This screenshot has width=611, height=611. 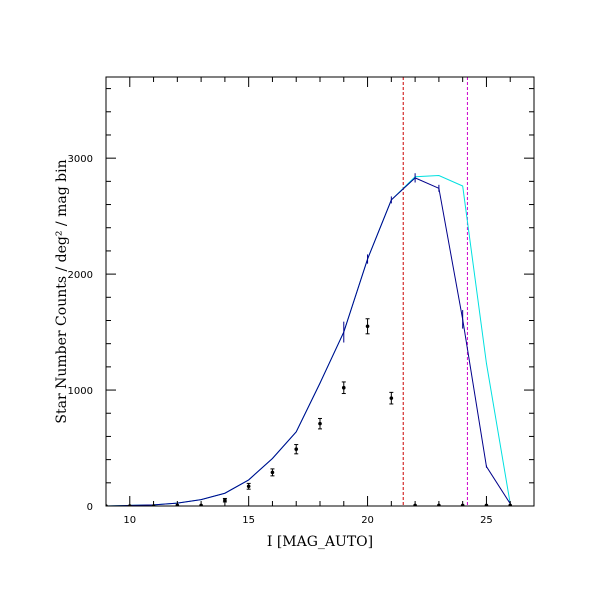 What do you see at coordinates (80, 391) in the screenshot?
I see `y-tick-label: 1000` at bounding box center [80, 391].